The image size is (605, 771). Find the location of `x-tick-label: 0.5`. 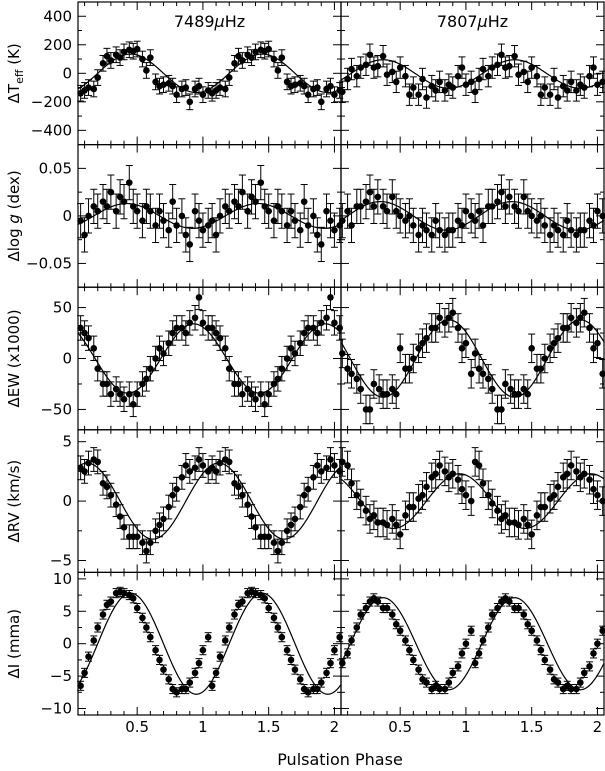

x-tick-label: 0.5 is located at coordinates (137, 727).